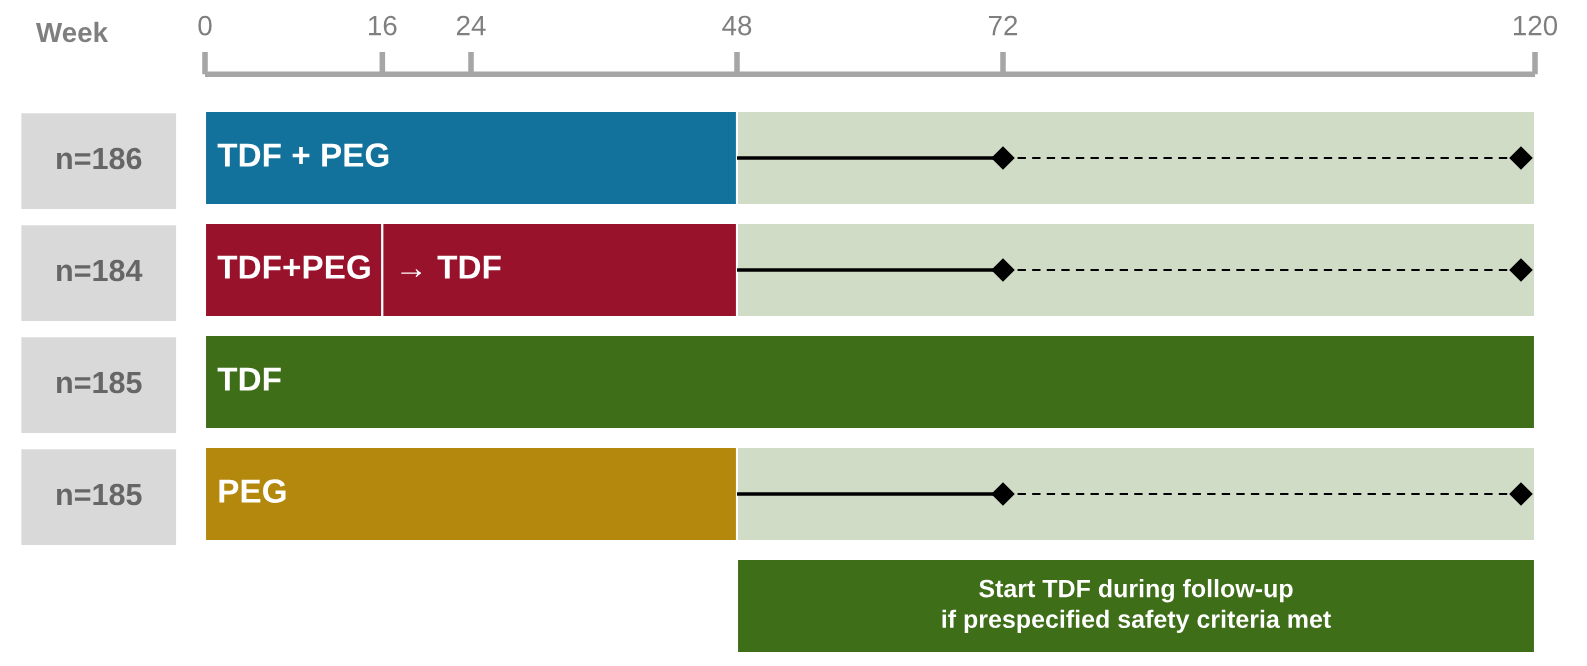  I want to click on data-label: TDF+PEG, so click(293, 267).